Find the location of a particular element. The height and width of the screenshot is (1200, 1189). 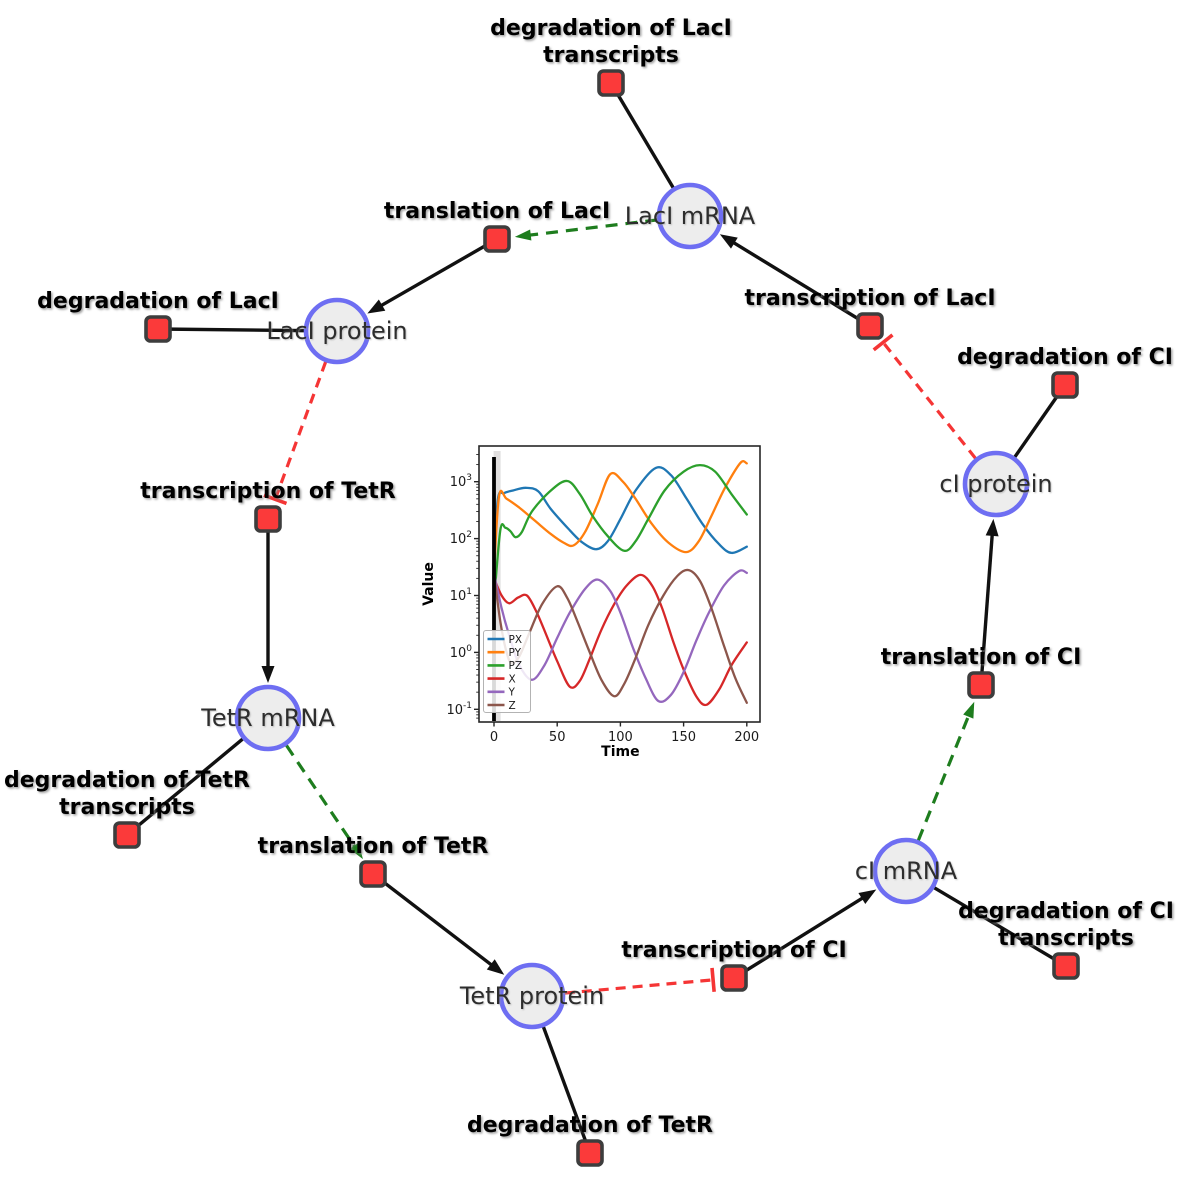

reaction-label-tx-tetr: transcription of TetR is located at coordinates (268, 491).